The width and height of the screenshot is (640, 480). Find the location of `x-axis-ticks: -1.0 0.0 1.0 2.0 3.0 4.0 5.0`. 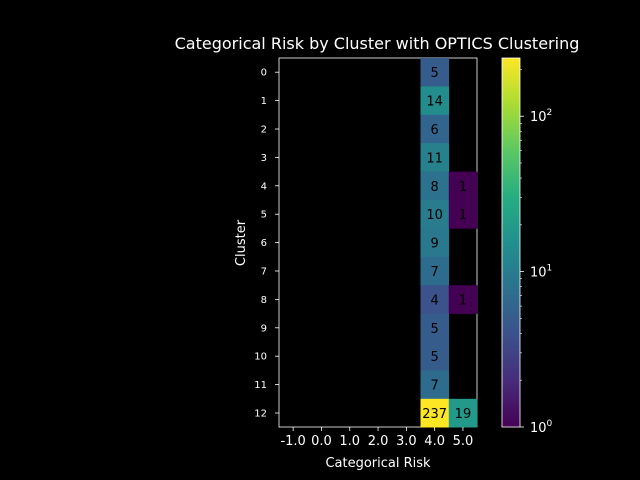

x-axis-ticks: -1.0 0.0 1.0 2.0 3.0 4.0 5.0 is located at coordinates (376, 438).